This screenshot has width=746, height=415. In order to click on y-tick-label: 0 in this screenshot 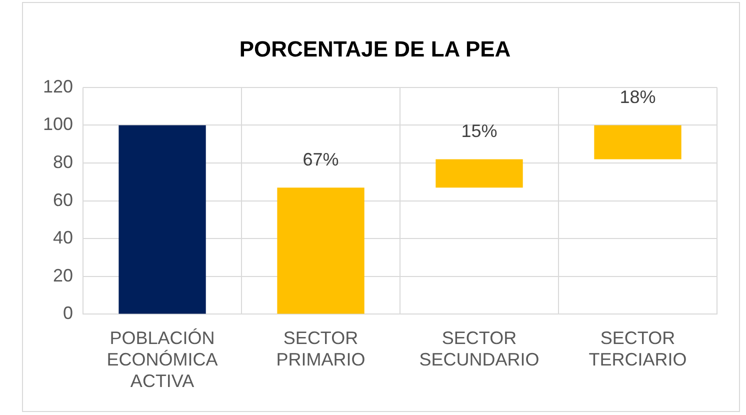, I will do `click(68, 313)`.